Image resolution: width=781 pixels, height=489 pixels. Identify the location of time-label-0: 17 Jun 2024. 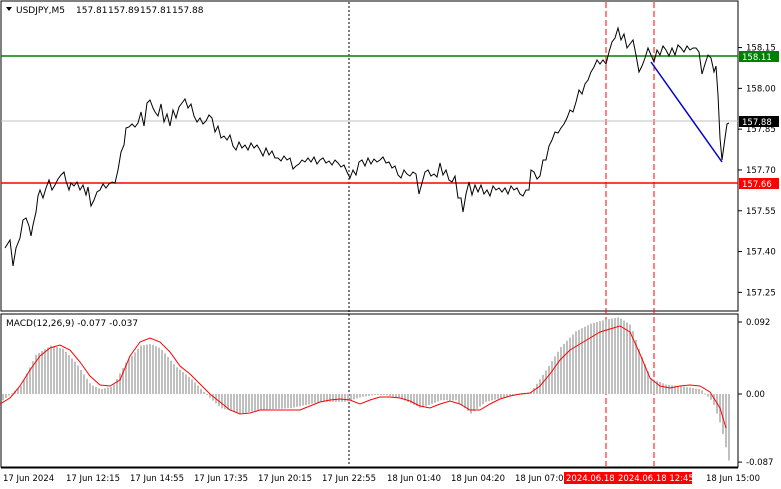
(28, 479).